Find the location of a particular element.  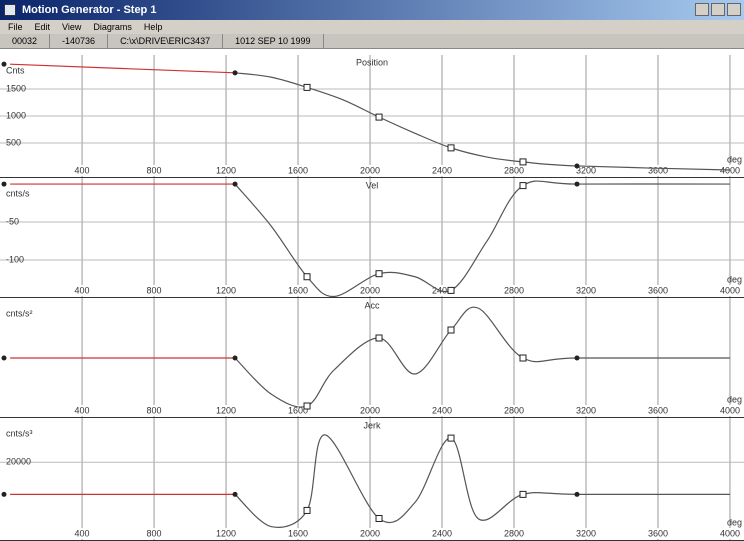

window-title: Motion Generator - Step 1 is located at coordinates (89, 10).